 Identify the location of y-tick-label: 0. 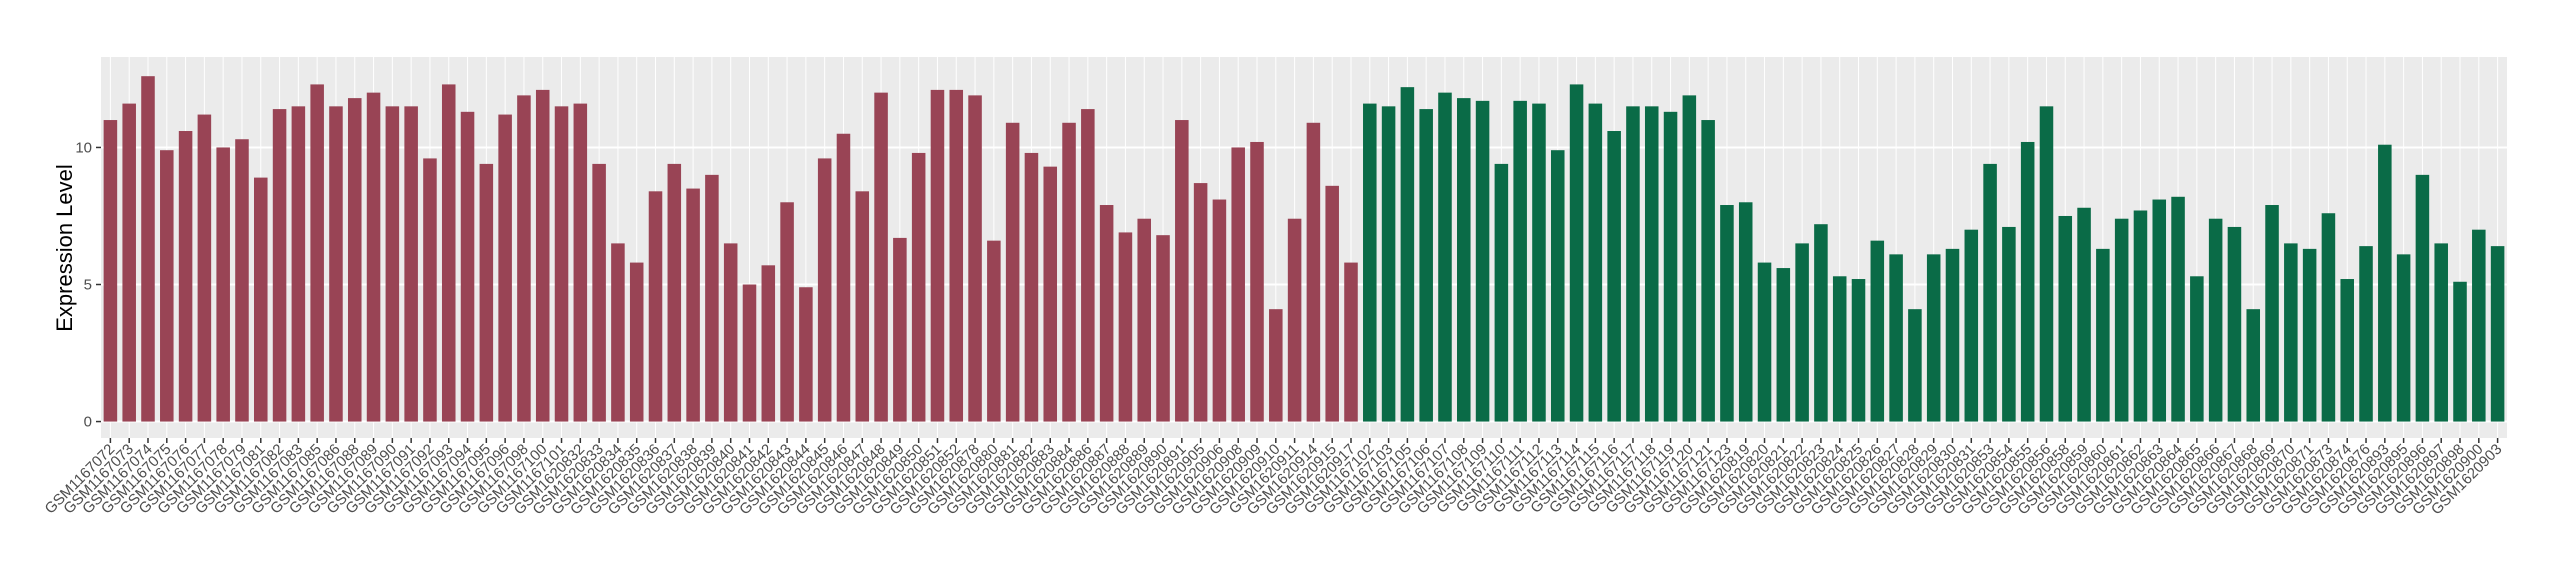
(88, 422).